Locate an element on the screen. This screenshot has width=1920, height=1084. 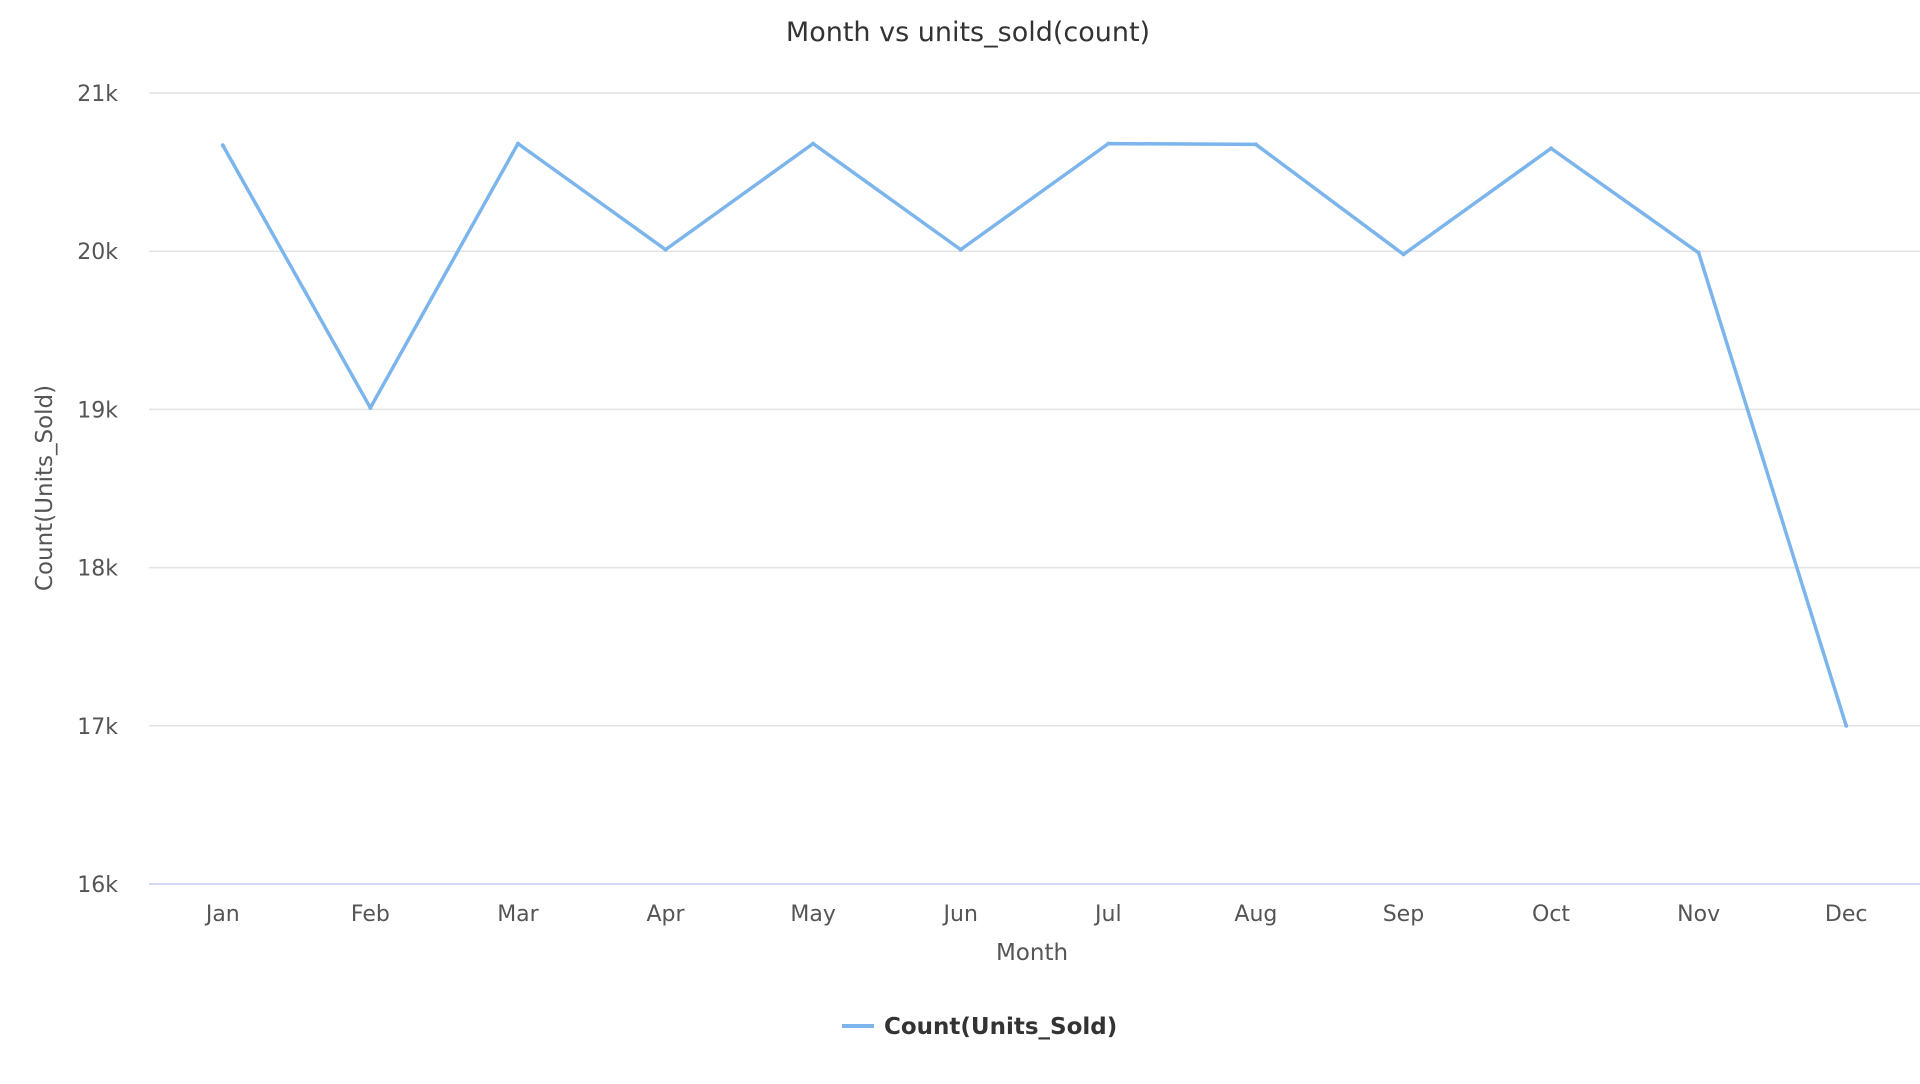
y-tick-label: 16k is located at coordinates (97, 885).